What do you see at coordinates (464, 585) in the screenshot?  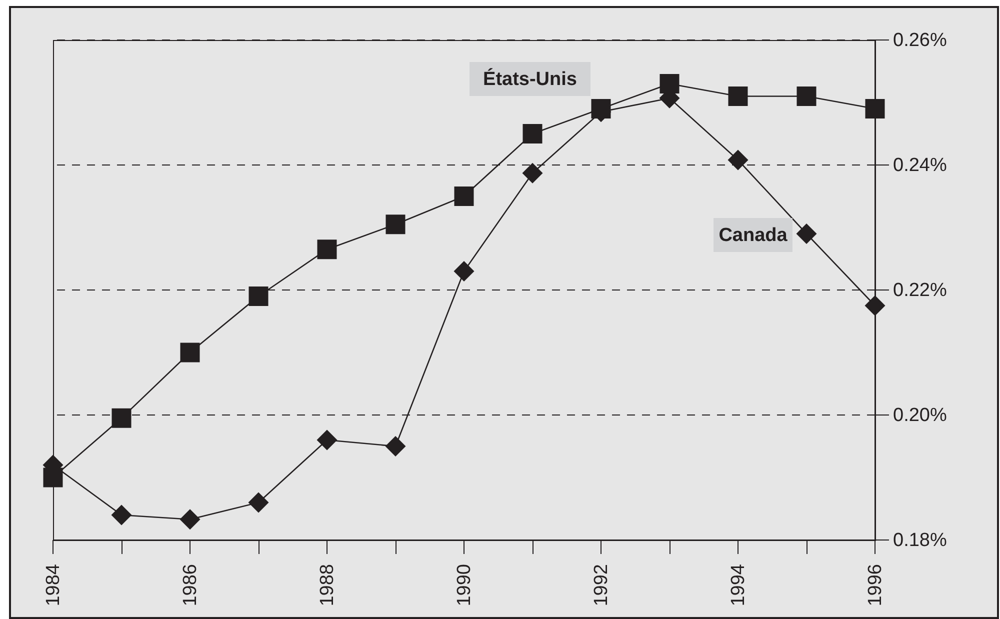 I see `x-tick-label: 1990` at bounding box center [464, 585].